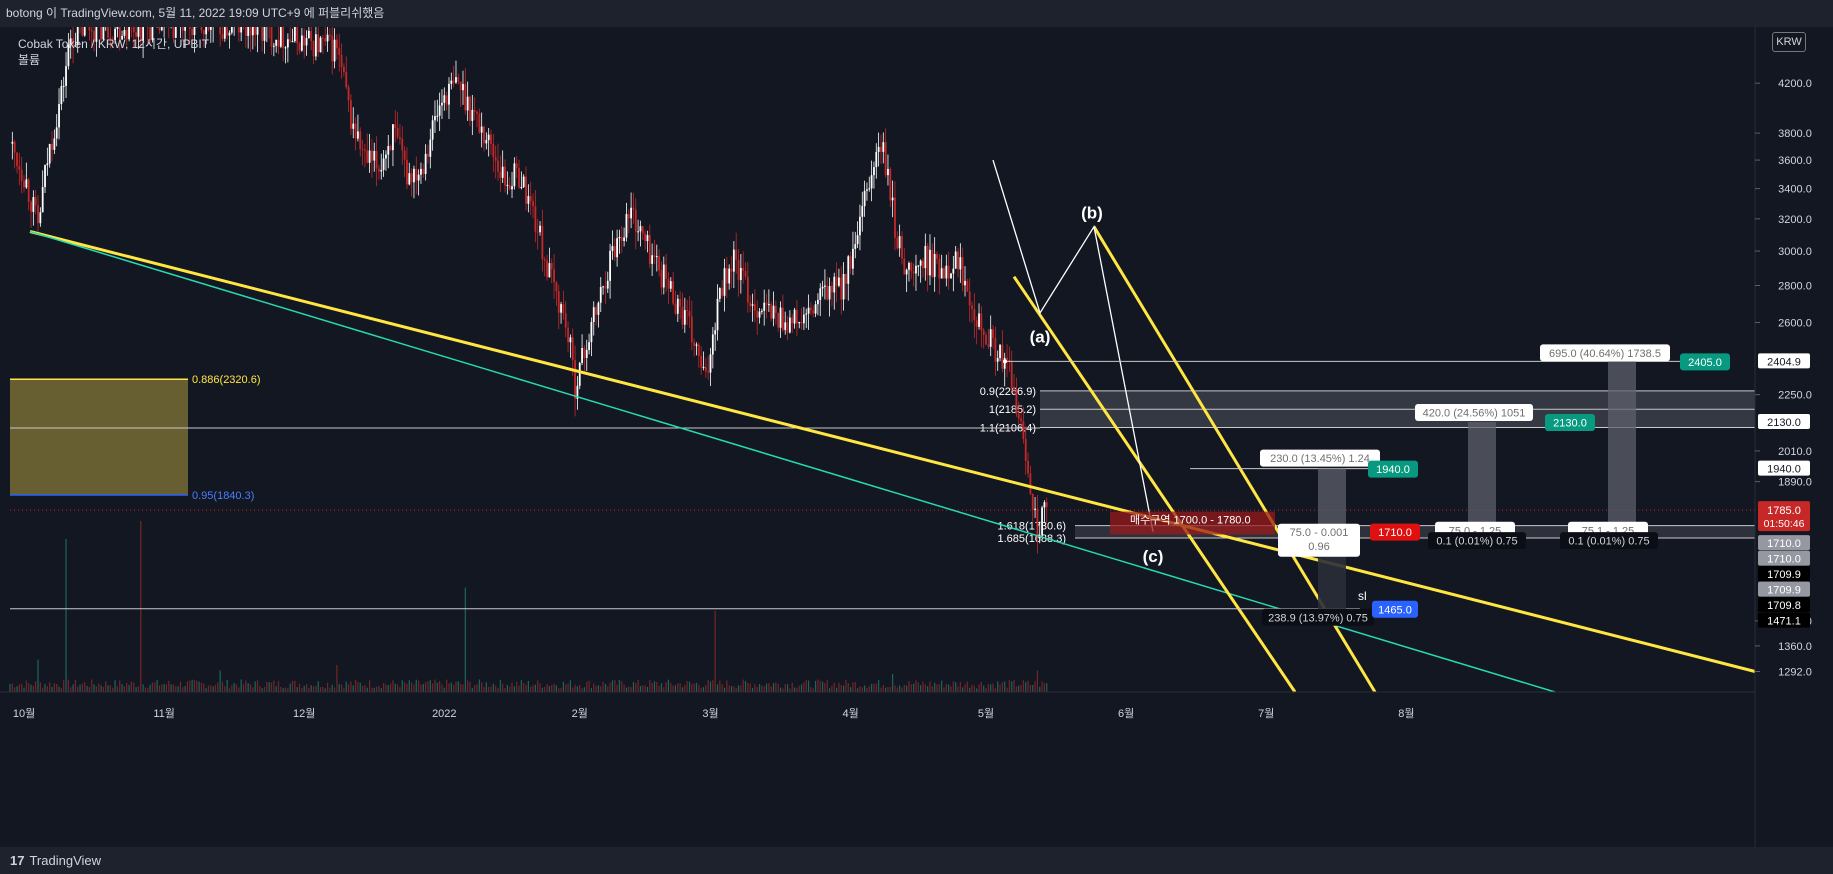 This screenshot has height=874, width=1833. I want to click on stop-box: 238.9 (13.97%) 0.75, so click(1318, 618).